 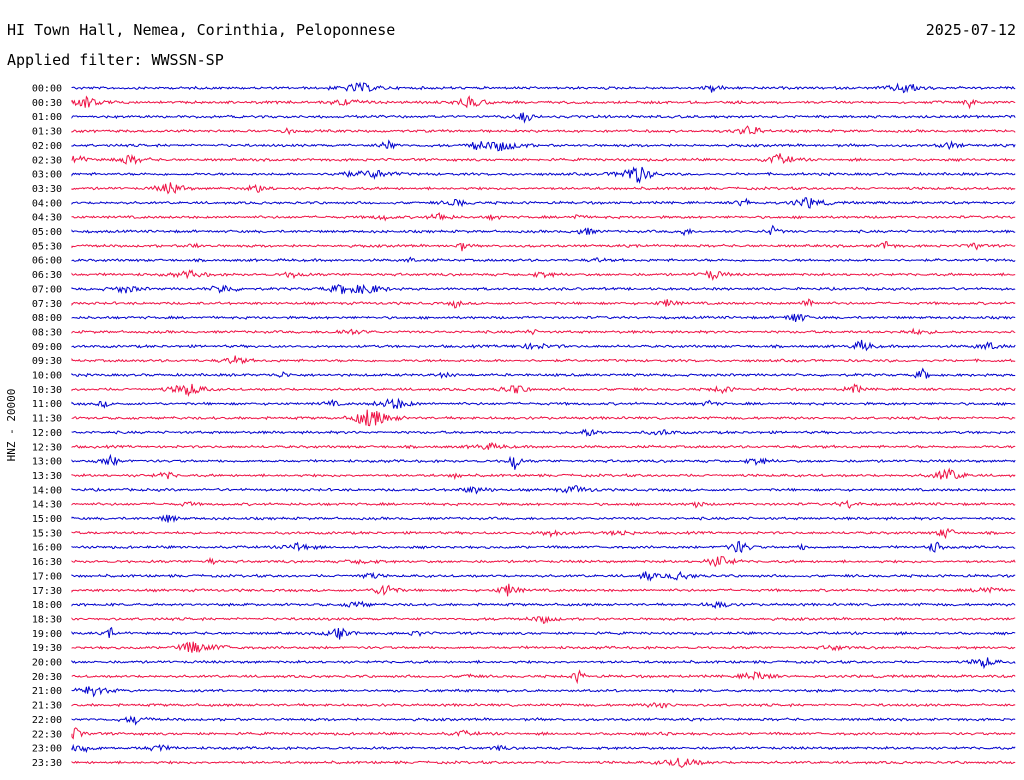 What do you see at coordinates (970, 30) in the screenshot?
I see `date-label: 2025-07-12` at bounding box center [970, 30].